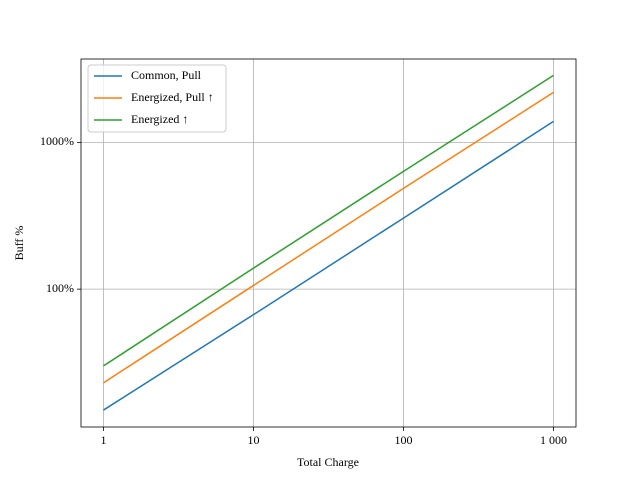  Describe the element at coordinates (57, 141) in the screenshot. I see `y-tick-label: 1000%` at that location.